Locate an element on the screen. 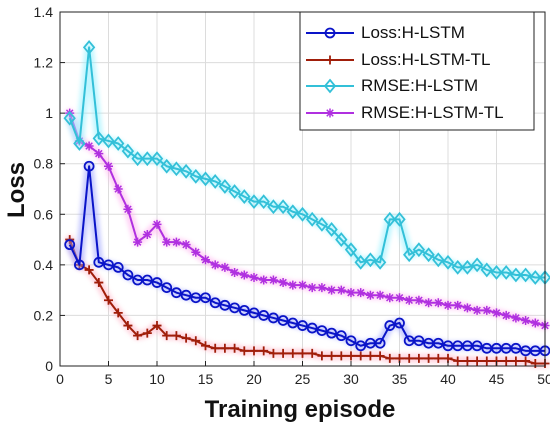 The height and width of the screenshot is (431, 550). x-tick-label: 30 is located at coordinates (351, 379).